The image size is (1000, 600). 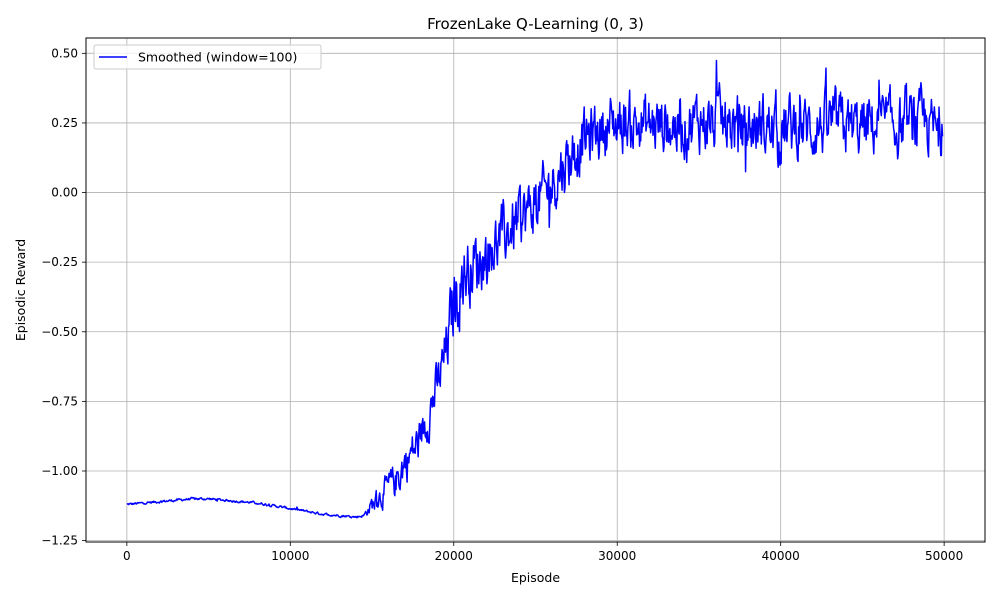 What do you see at coordinates (20, 290) in the screenshot?
I see `y-axis-title: Episodic Reward` at bounding box center [20, 290].